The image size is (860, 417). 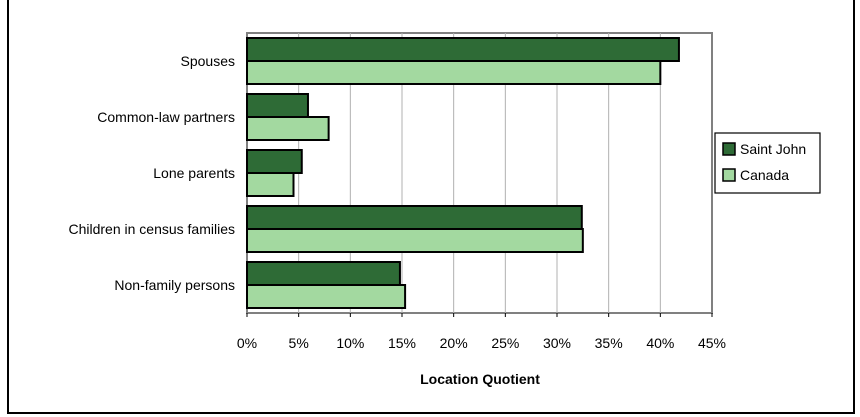 I want to click on legend-label: Saint John, so click(x=773, y=149).